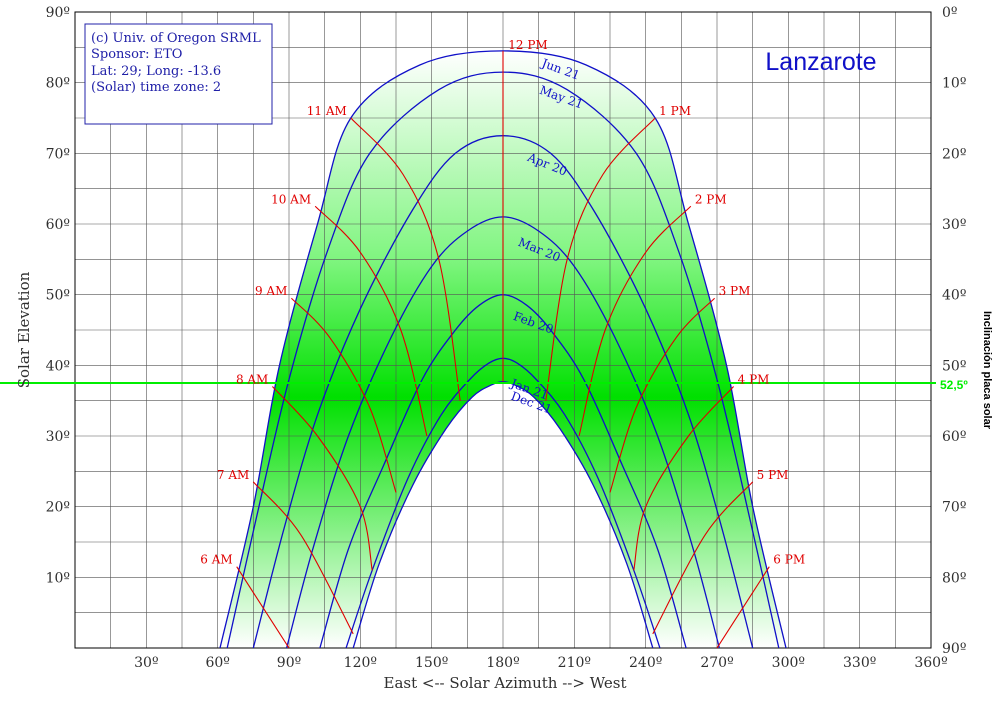  Describe the element at coordinates (950, 13) in the screenshot. I see `y2-tick-label: 0º` at that location.